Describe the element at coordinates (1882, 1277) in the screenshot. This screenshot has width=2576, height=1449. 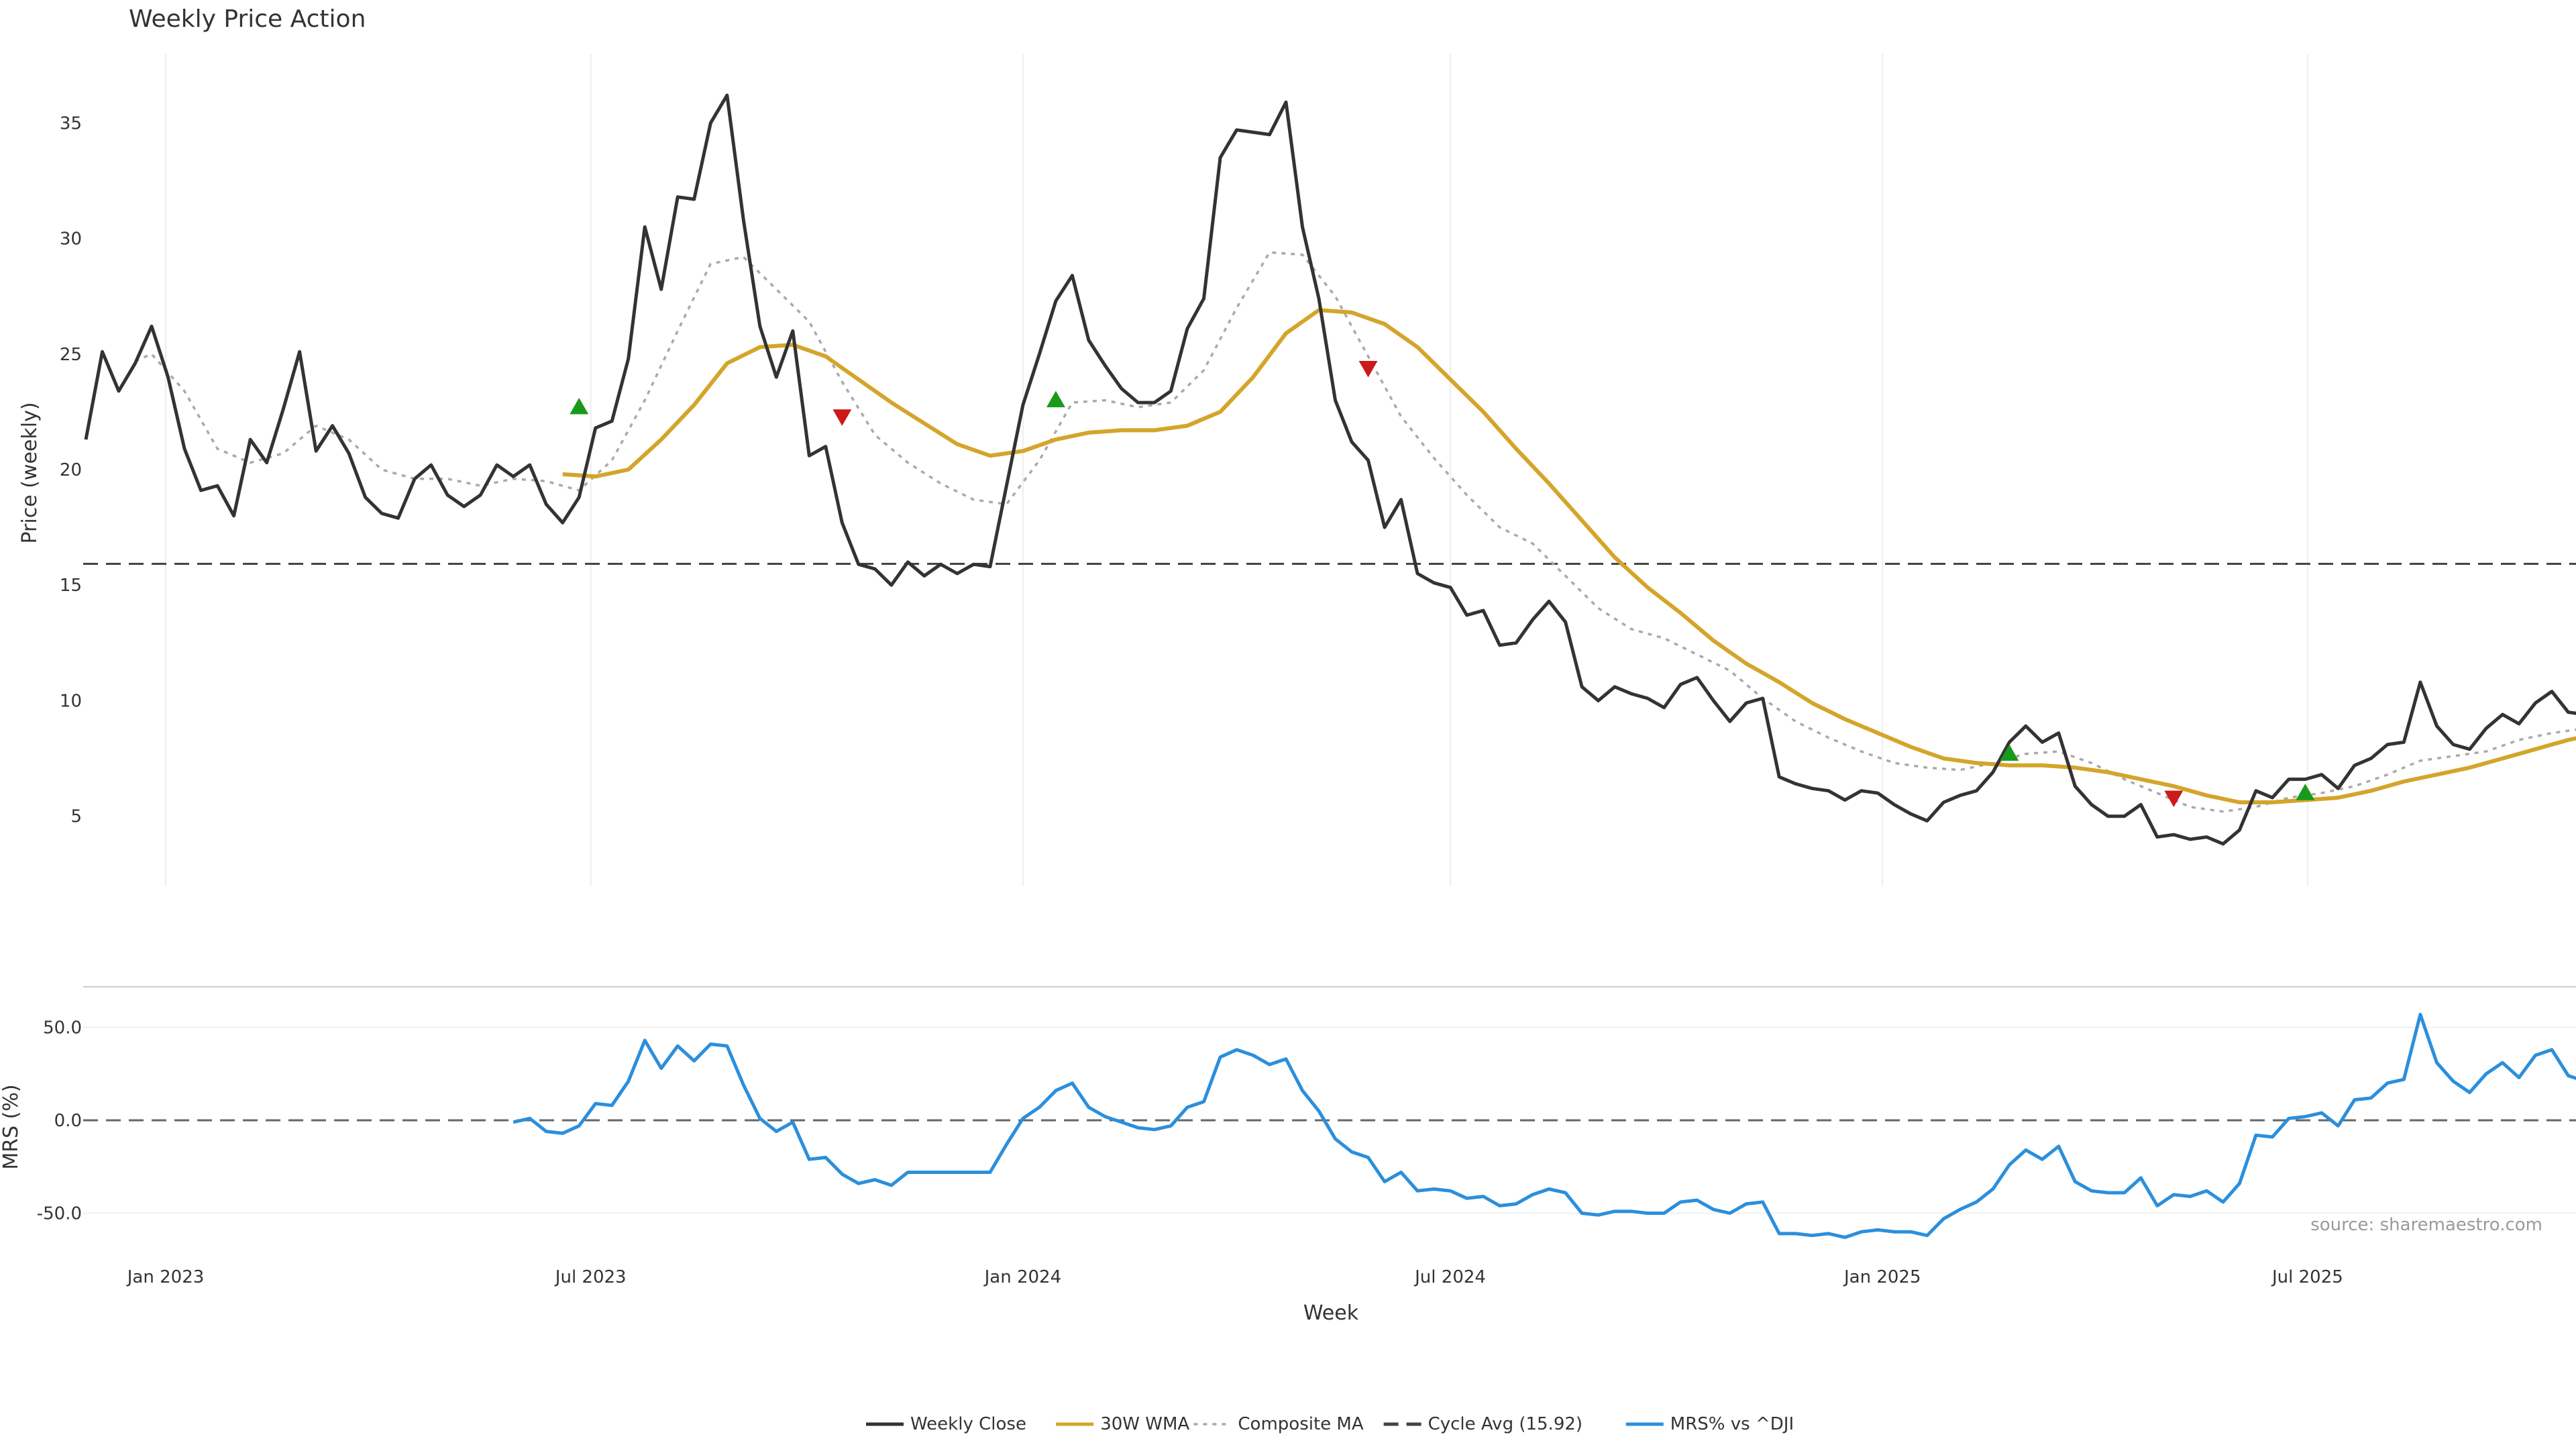
I see `x-tick-label: Jan 2025` at that location.